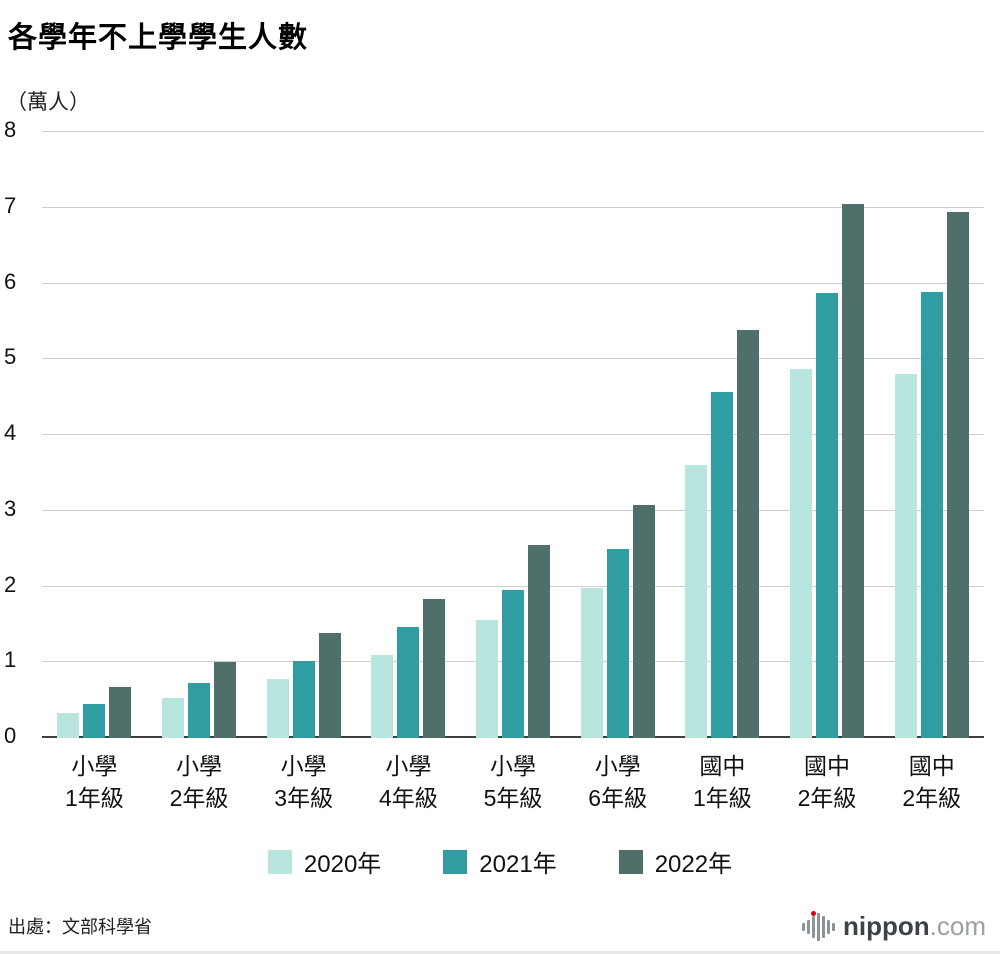  I want to click on bar-2022年-group-7, so click(748, 534).